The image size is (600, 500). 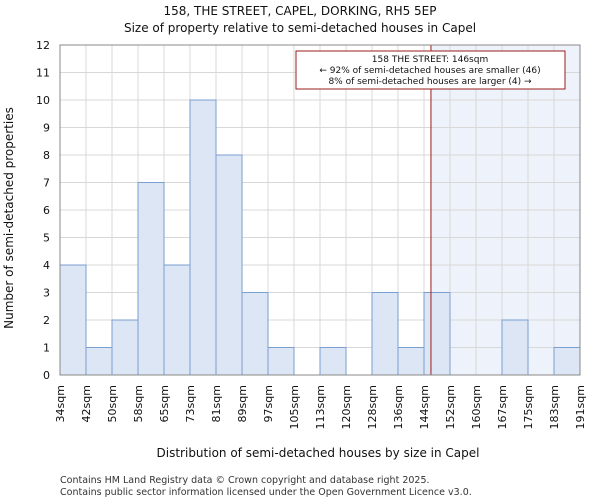 What do you see at coordinates (242, 403) in the screenshot?
I see `x-tick-label: 89sqm` at bounding box center [242, 403].